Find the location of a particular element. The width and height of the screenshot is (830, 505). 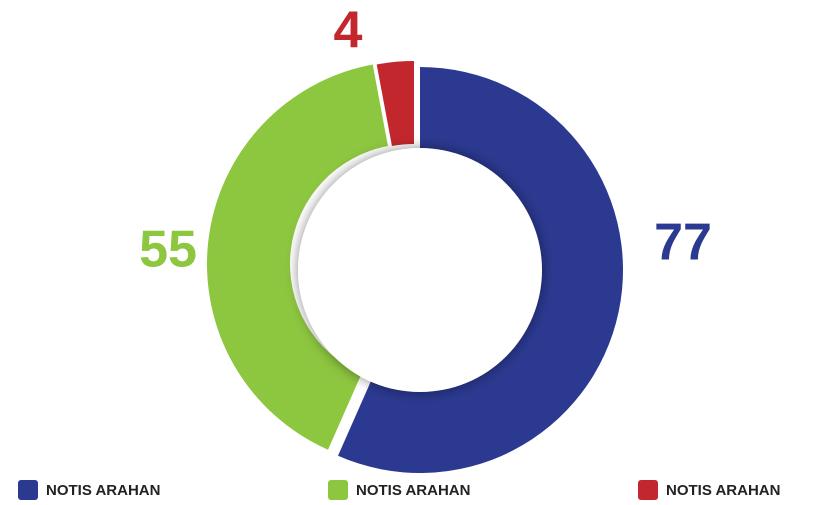

donut-slice is located at coordinates (395, 104).